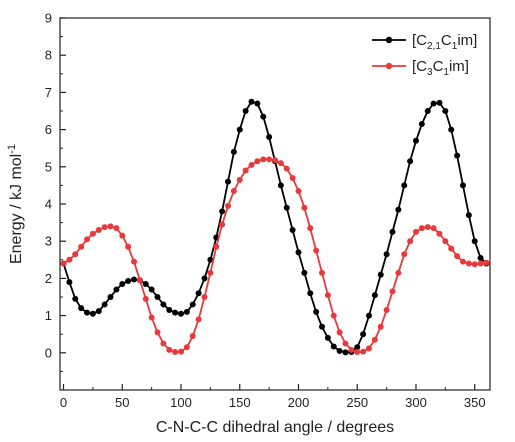 This screenshot has width=515, height=442. I want to click on legend-label-part: 3, so click(430, 72).